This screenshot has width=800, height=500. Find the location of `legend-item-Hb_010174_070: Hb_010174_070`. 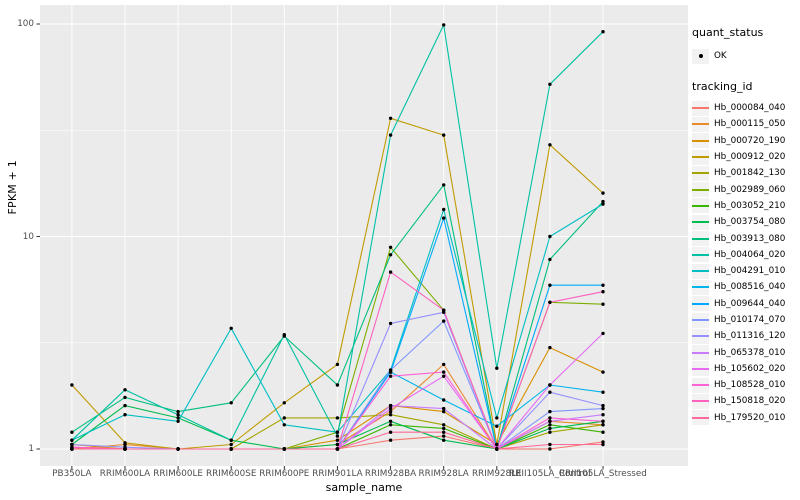

legend-item-Hb_010174_070: Hb_010174_070 is located at coordinates (746, 320).